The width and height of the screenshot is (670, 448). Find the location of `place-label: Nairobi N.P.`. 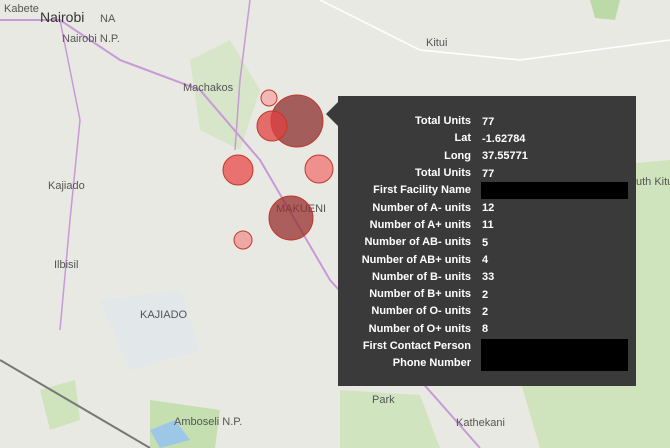

place-label: Nairobi N.P. is located at coordinates (91, 39).